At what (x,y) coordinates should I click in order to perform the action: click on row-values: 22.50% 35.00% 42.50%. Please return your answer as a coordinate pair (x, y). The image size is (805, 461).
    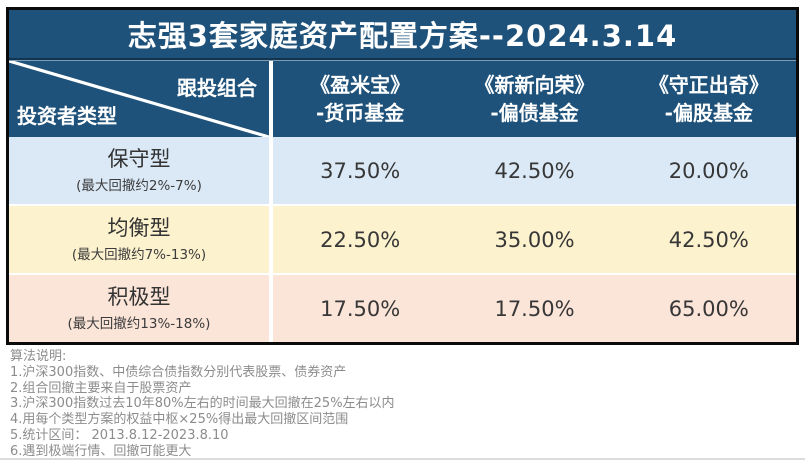
    Looking at the image, I should click on (534, 239).